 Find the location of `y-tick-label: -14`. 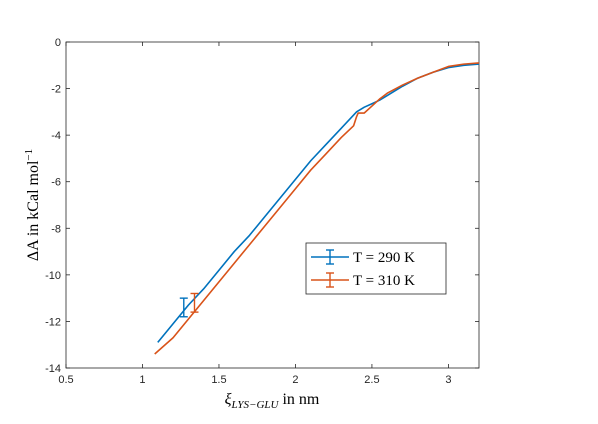

y-tick-label: -14 is located at coordinates (53, 369).